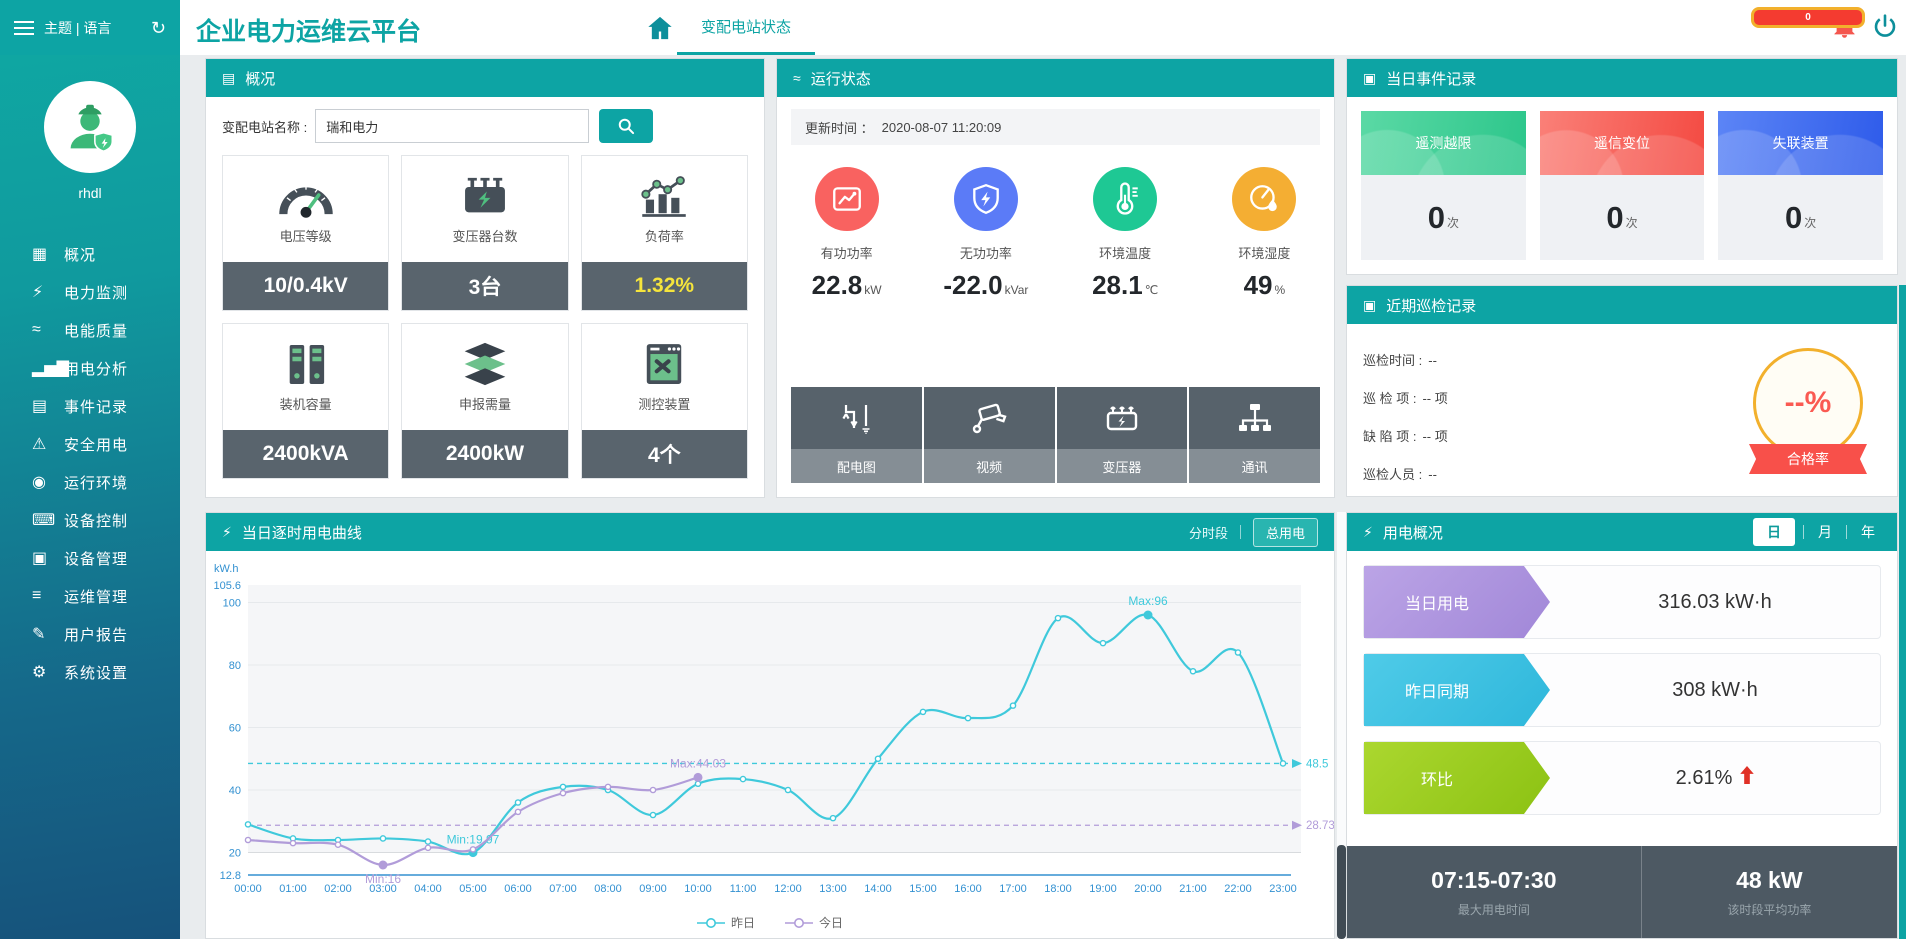  I want to click on status-metrics: 有功功率 22.8 kW 无功功率 -22.0 kVar 环境温度 28.1 ℃ 环境湿度 49%, so click(1055, 234).